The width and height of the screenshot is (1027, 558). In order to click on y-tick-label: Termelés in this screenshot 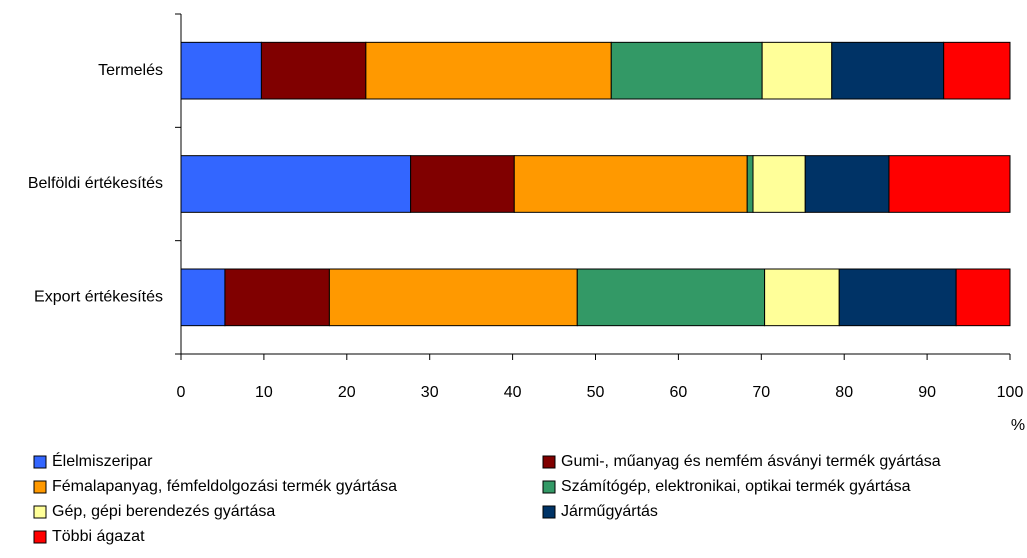, I will do `click(130, 70)`.